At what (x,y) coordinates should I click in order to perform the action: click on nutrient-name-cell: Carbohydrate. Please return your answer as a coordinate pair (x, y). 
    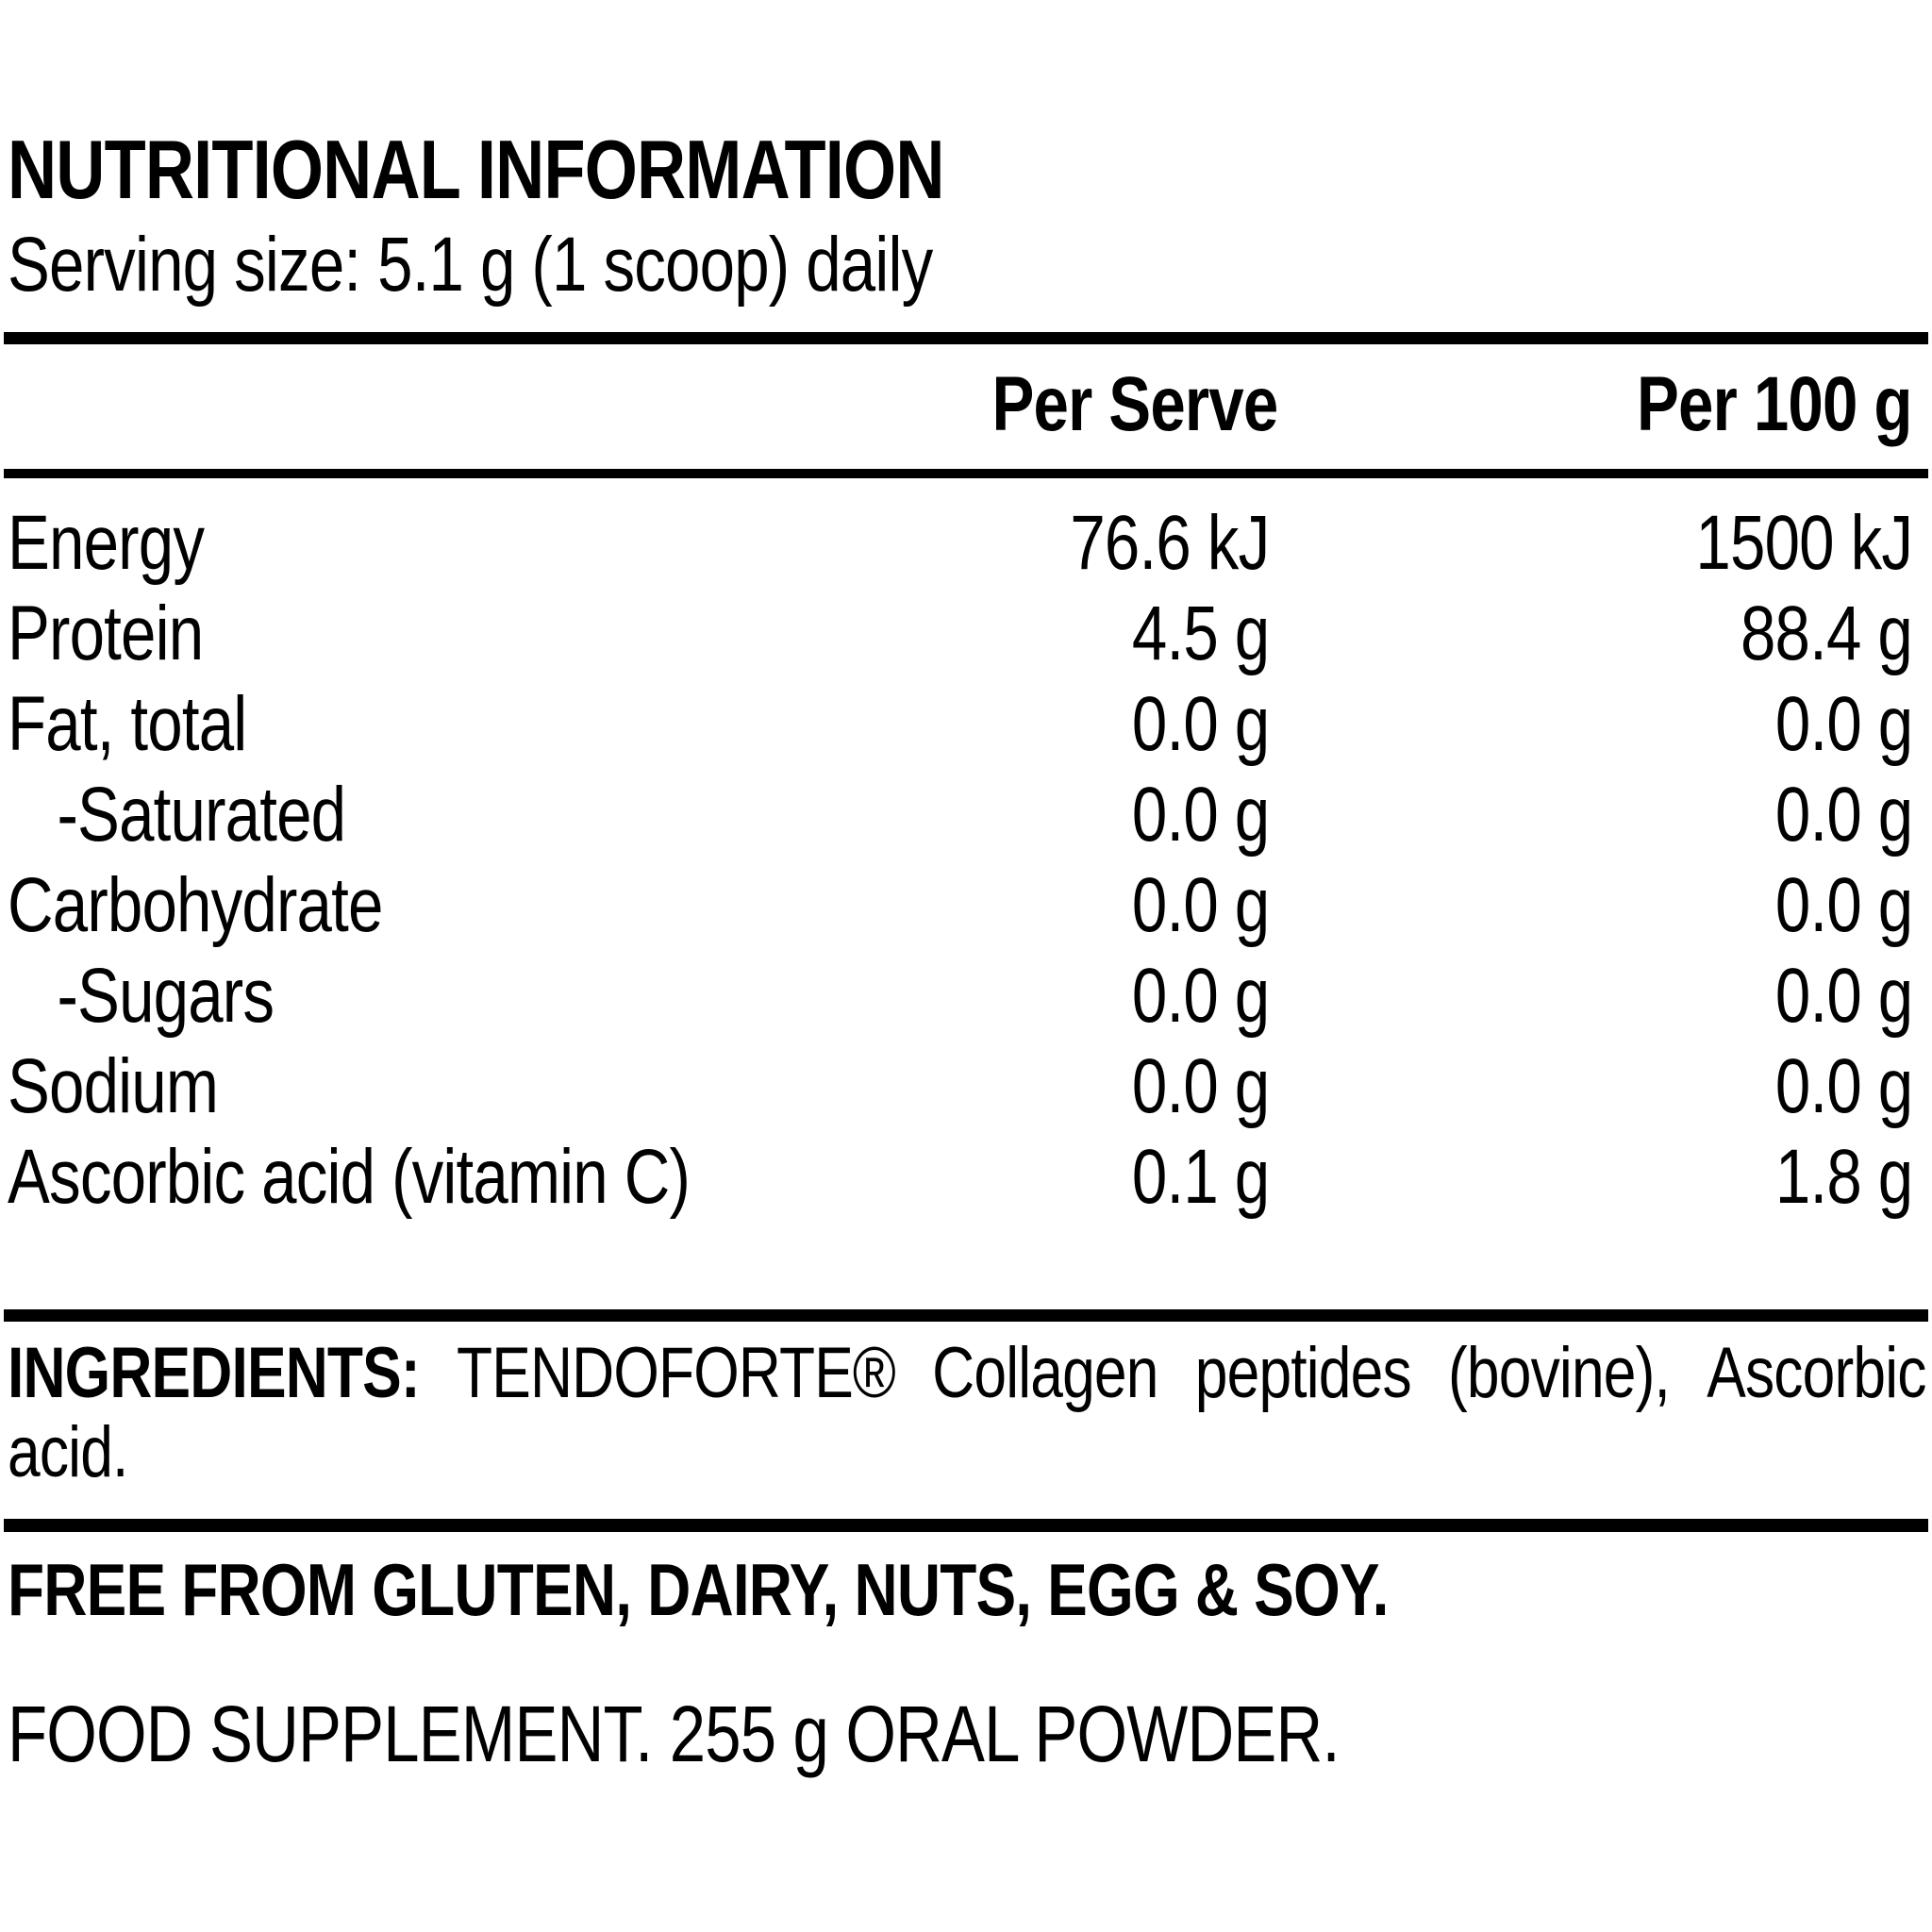
    Looking at the image, I should click on (464, 905).